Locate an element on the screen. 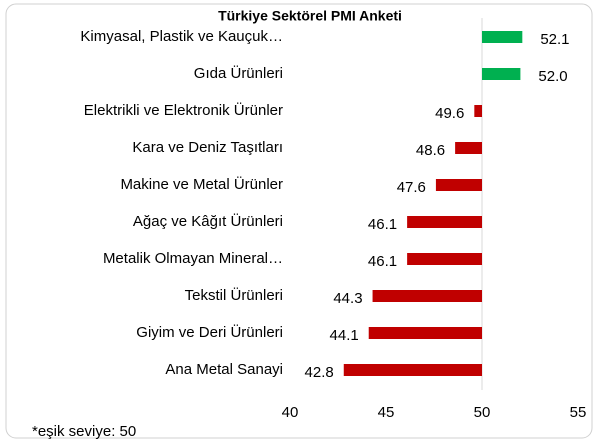 This screenshot has width=598, height=443. value-label: 42.8 is located at coordinates (319, 372).